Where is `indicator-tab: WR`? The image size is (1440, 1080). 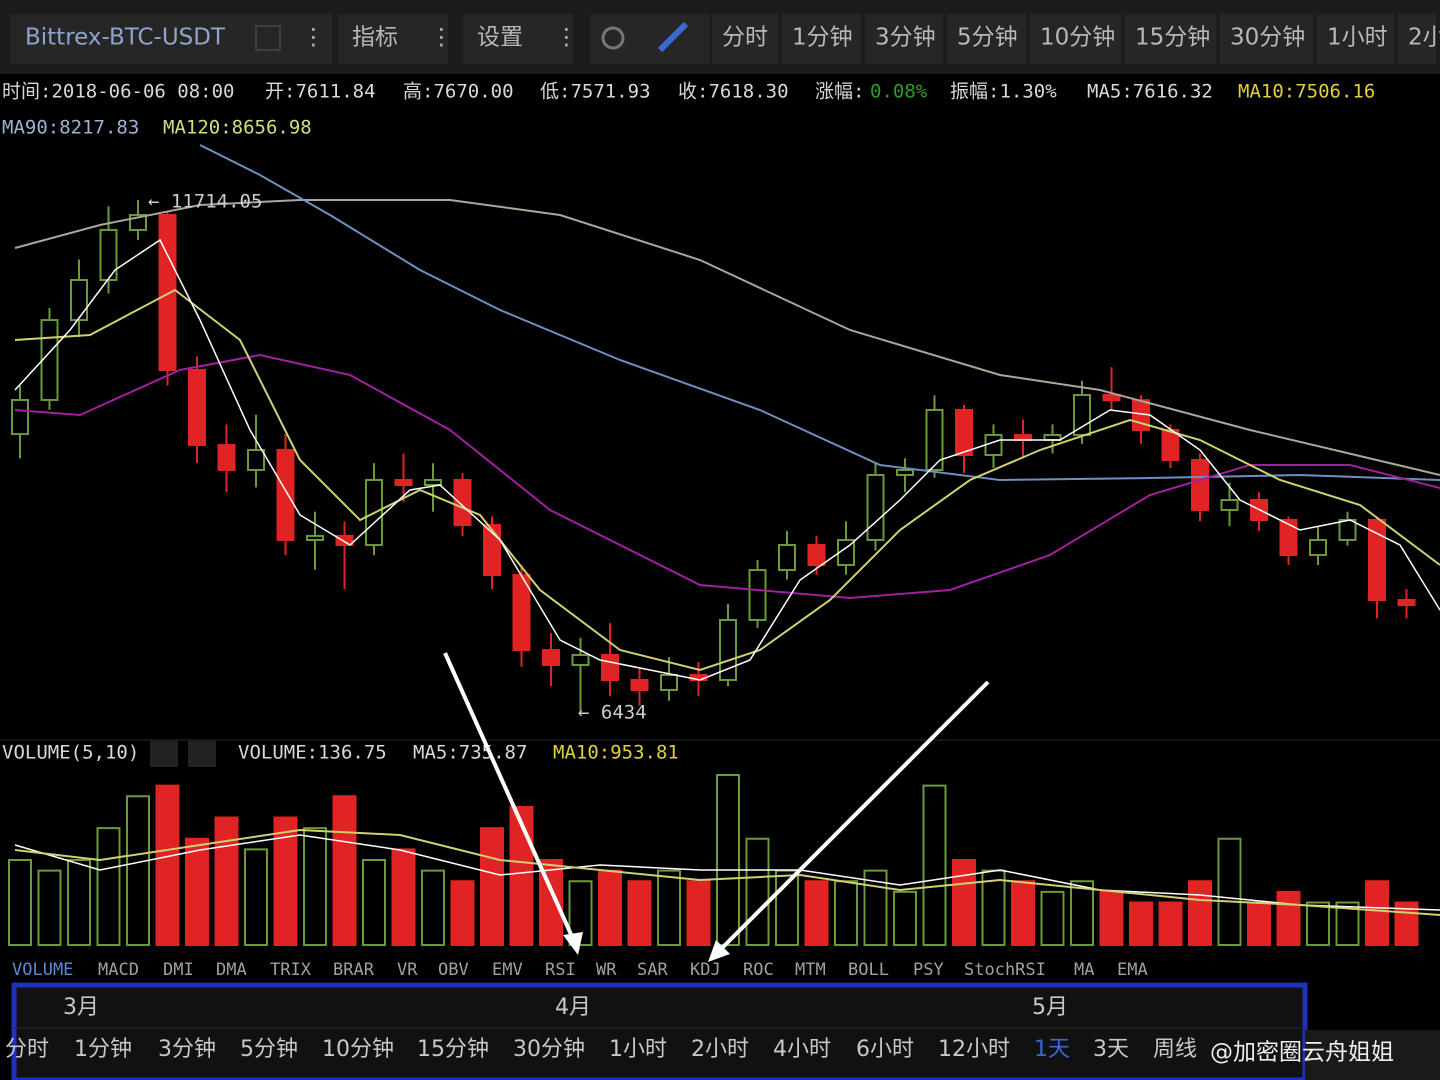
indicator-tab: WR is located at coordinates (606, 970).